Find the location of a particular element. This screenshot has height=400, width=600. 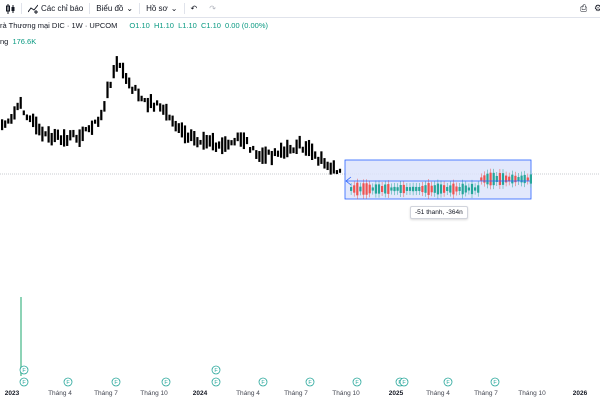

redo-button: ↷ is located at coordinates (212, 8).